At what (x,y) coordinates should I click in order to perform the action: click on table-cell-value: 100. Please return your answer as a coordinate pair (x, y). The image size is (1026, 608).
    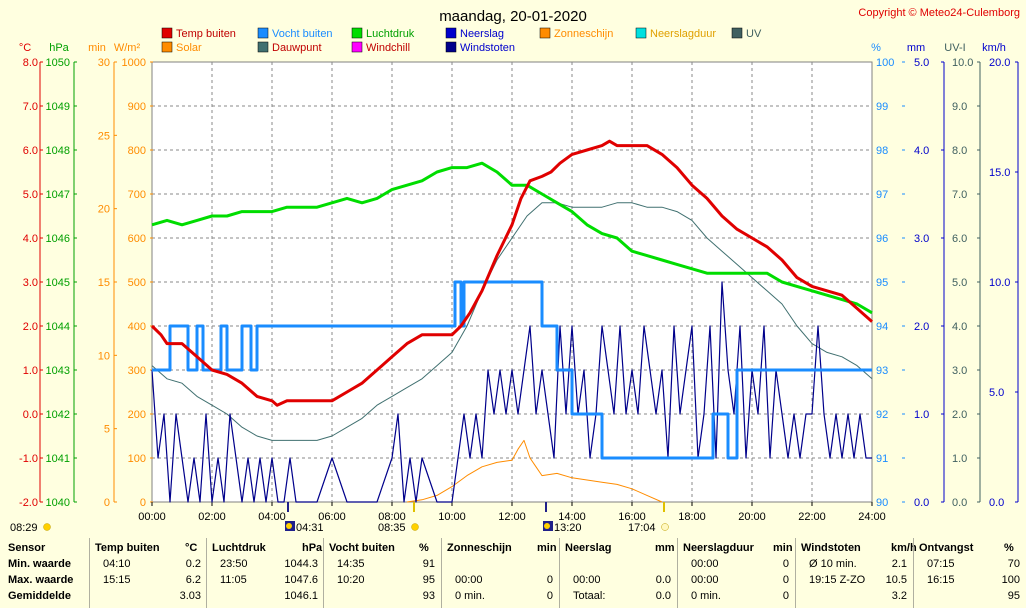
    Looking at the image, I should click on (1010, 580).